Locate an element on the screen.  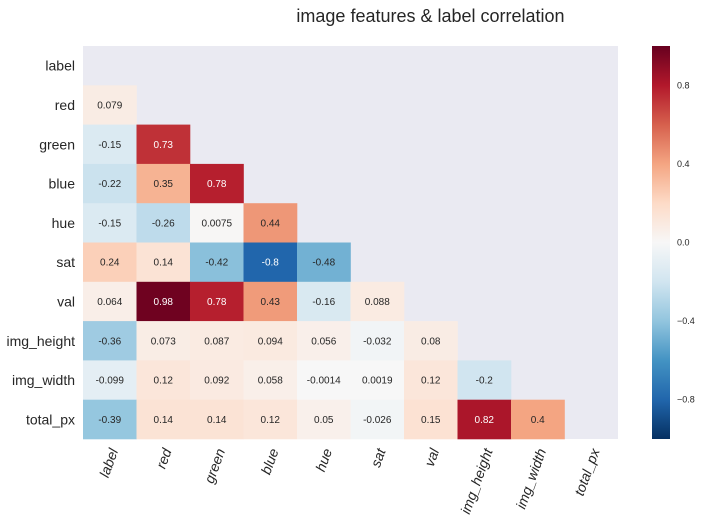
cell-value-label: 0.43 is located at coordinates (271, 302).